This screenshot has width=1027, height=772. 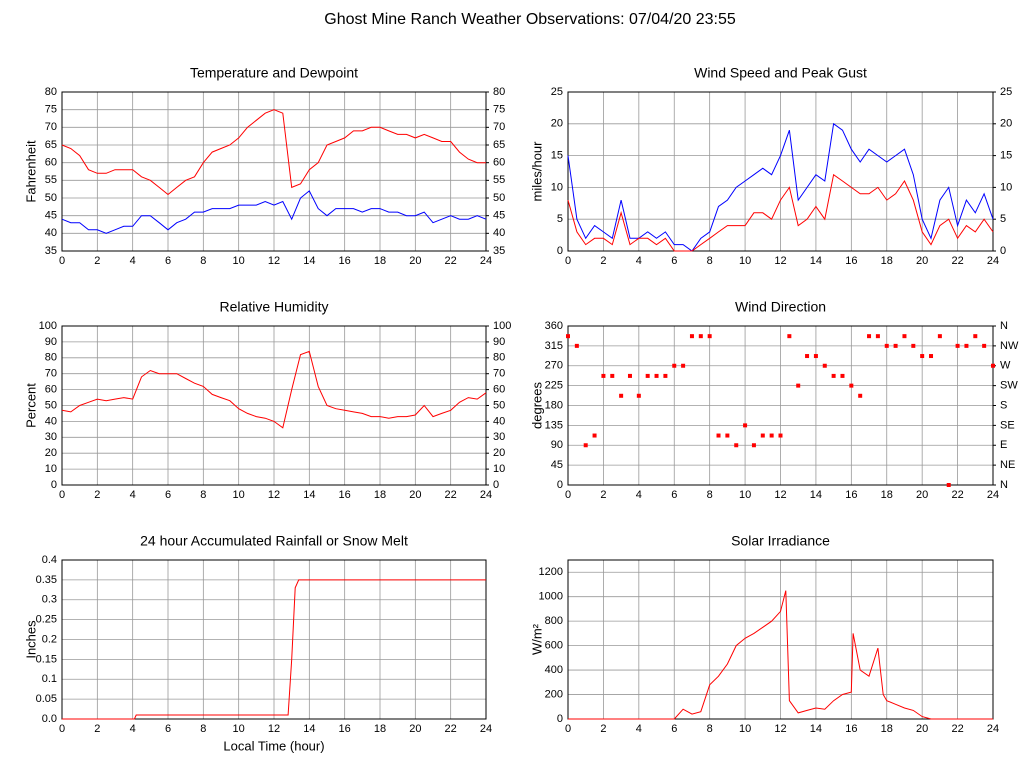 What do you see at coordinates (239, 729) in the screenshot?
I see `x-tick-label: 10` at bounding box center [239, 729].